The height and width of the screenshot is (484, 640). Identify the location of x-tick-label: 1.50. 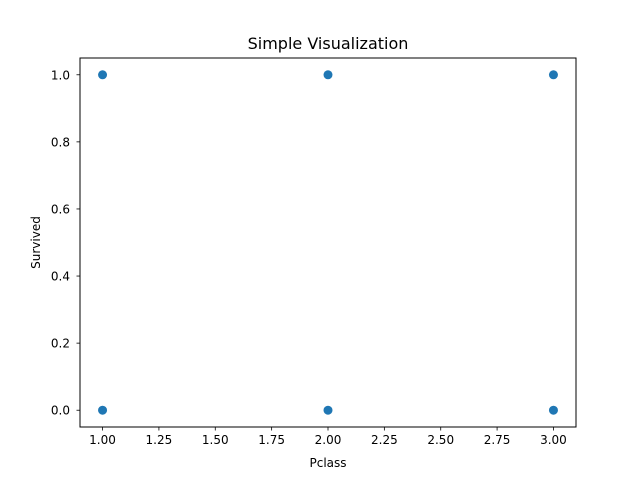
(215, 440).